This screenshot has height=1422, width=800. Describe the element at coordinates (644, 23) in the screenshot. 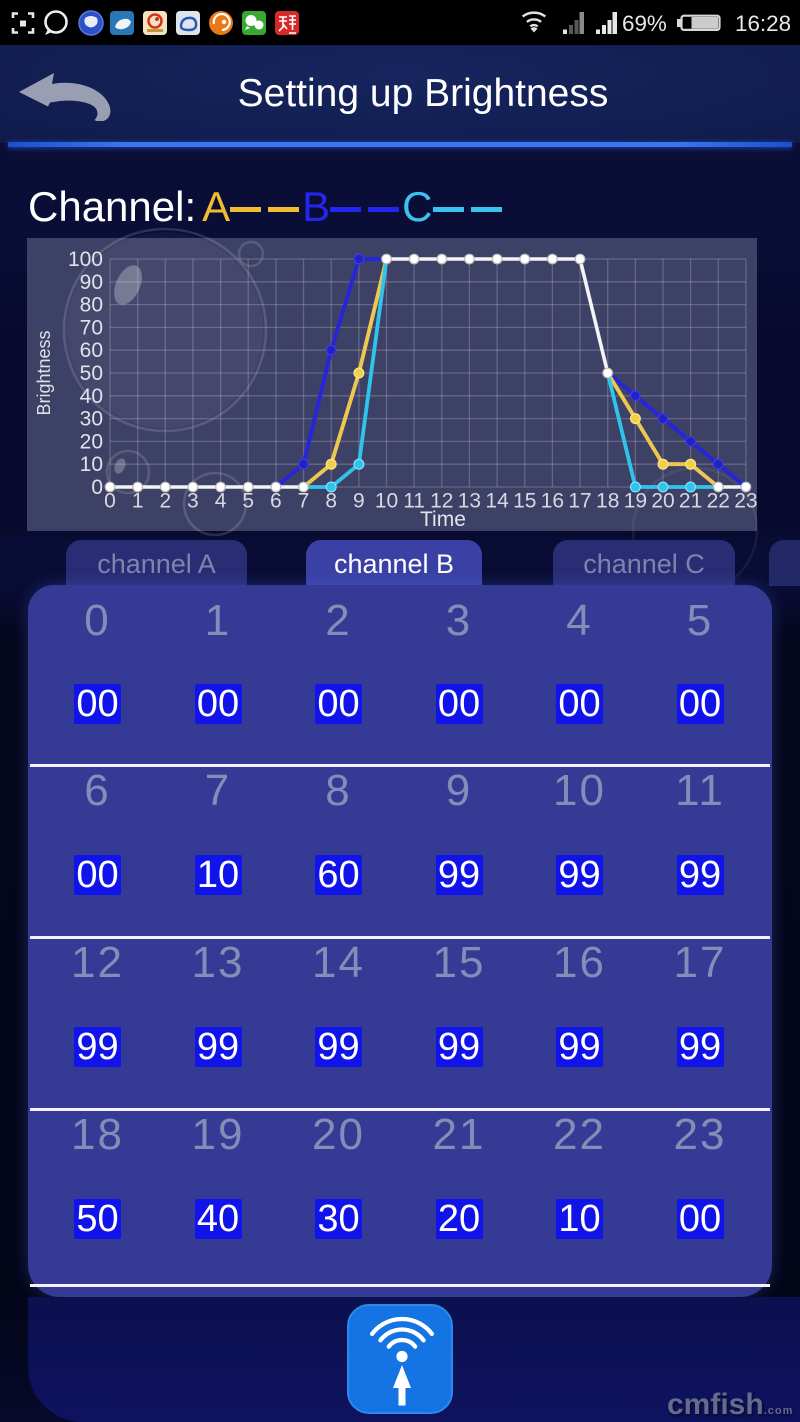

I see `svg-text: 69%` at that location.